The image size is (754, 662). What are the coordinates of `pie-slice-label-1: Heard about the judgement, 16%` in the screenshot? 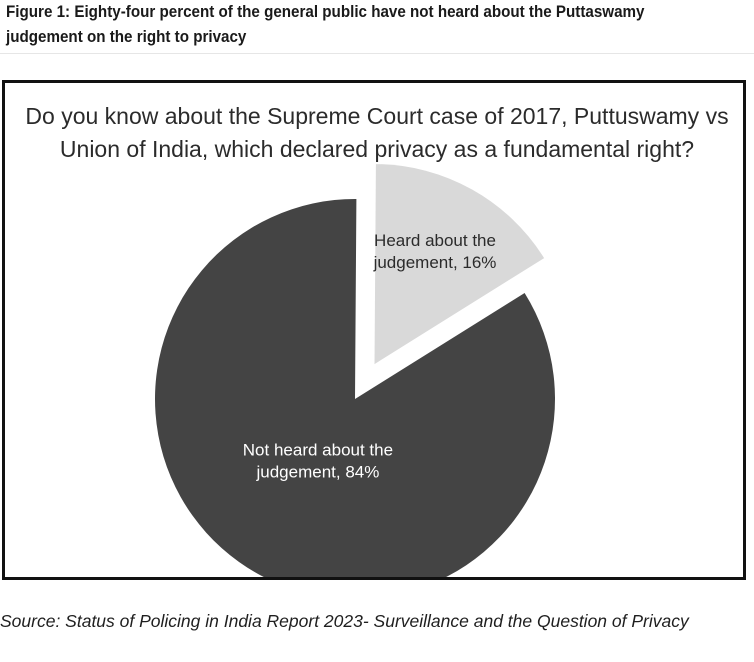 It's located at (435, 251).